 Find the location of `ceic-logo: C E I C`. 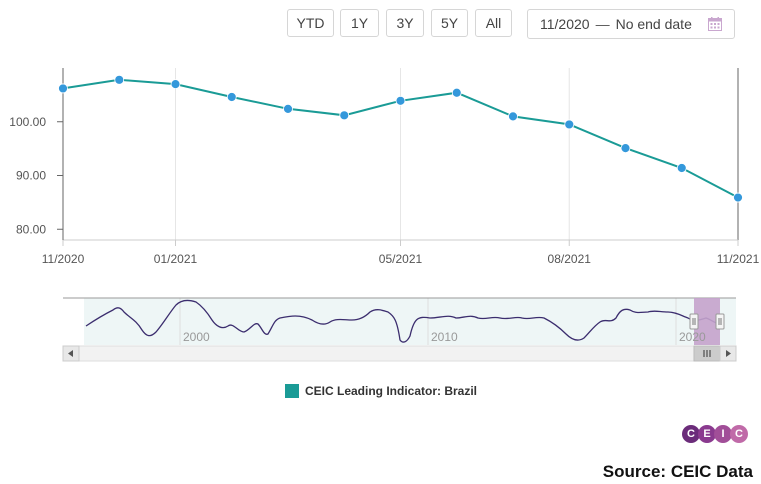

ceic-logo: C E I C is located at coordinates (715, 434).